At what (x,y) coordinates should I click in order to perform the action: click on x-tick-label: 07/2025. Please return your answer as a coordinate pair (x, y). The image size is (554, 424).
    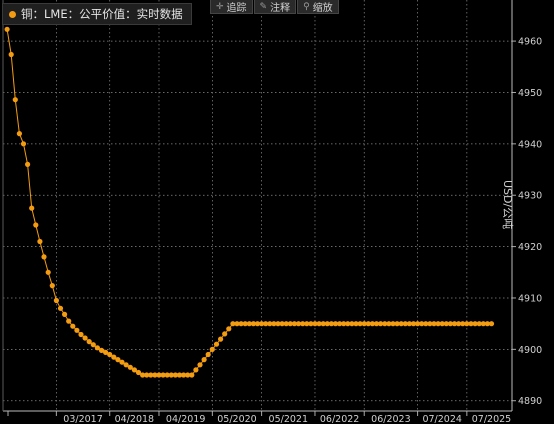
    Looking at the image, I should click on (491, 419).